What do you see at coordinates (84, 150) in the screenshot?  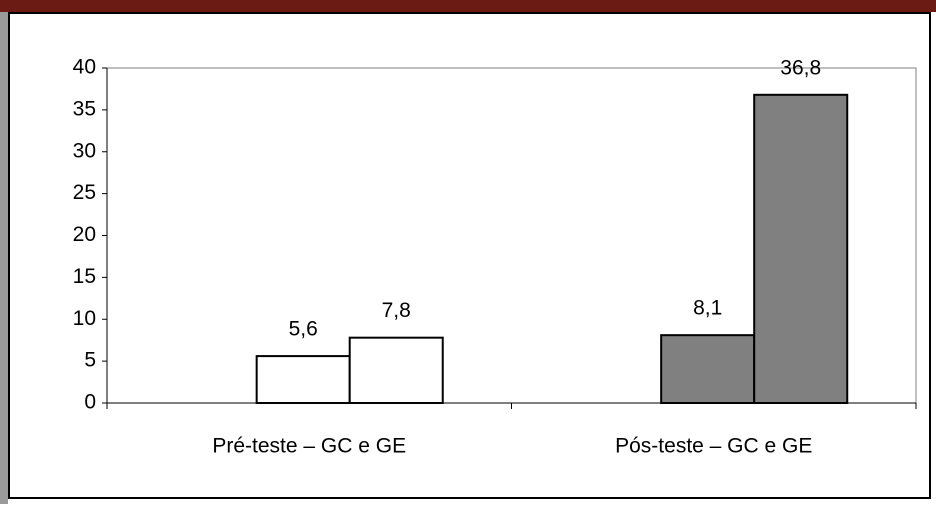 I see `y-tick-label: 30` at bounding box center [84, 150].